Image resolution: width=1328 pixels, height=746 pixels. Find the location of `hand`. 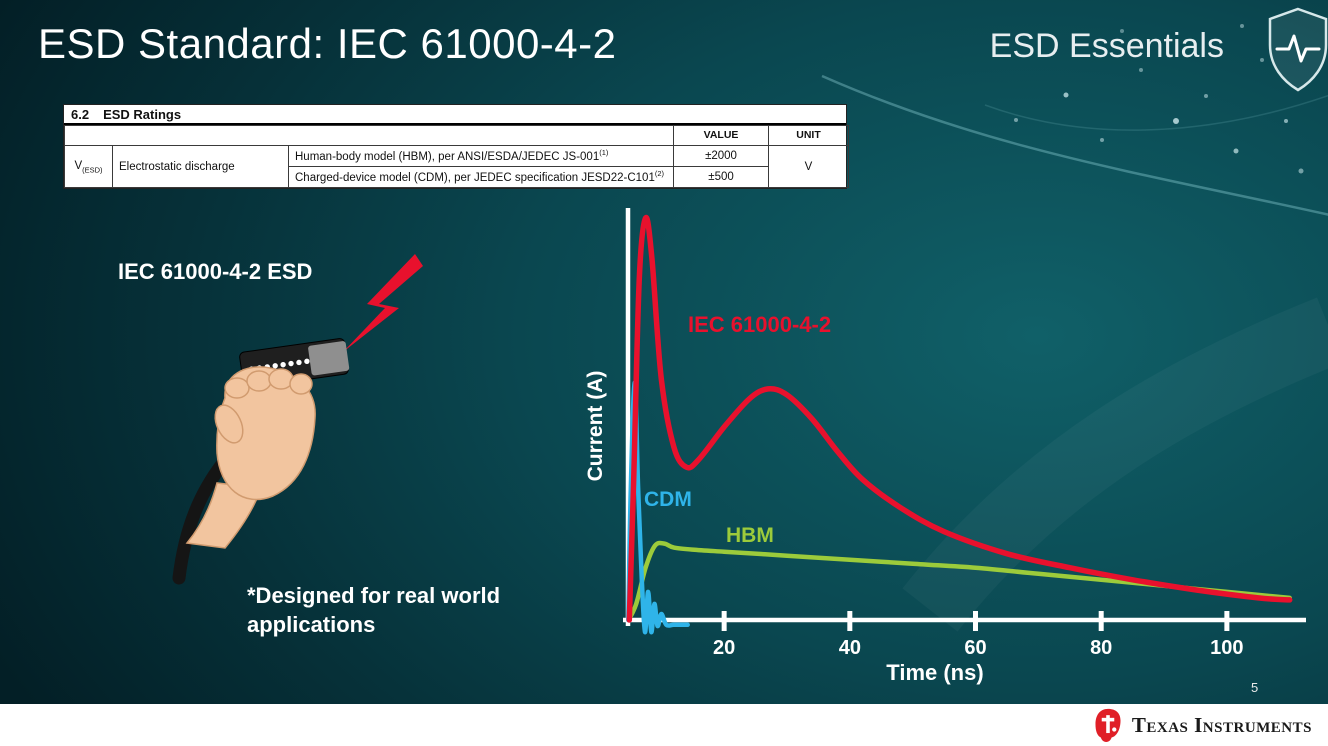

hand is located at coordinates (250, 457).